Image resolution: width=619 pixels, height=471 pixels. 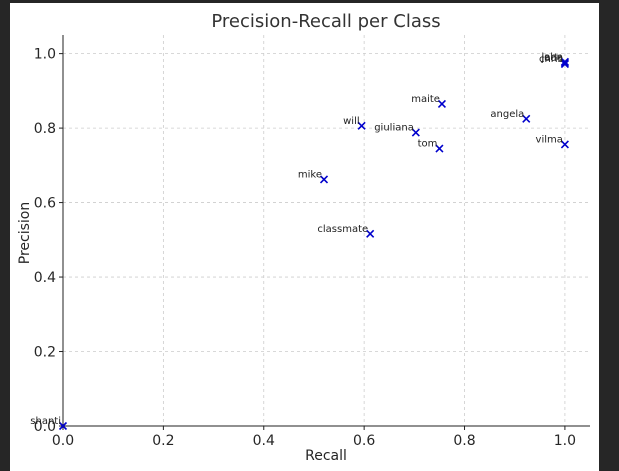 What do you see at coordinates (364, 441) in the screenshot?
I see `x-tick-label: 0.6` at bounding box center [364, 441].